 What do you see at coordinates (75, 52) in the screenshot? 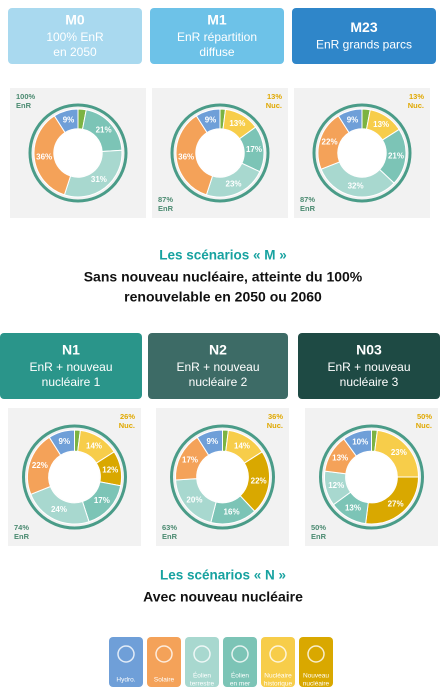
I see `scenario-subtitle: en 2050` at bounding box center [75, 52].